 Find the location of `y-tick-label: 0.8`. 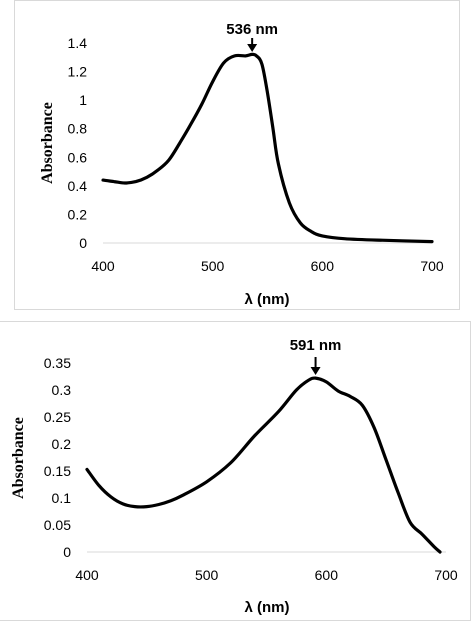

y-tick-label: 0.8 is located at coordinates (78, 129).